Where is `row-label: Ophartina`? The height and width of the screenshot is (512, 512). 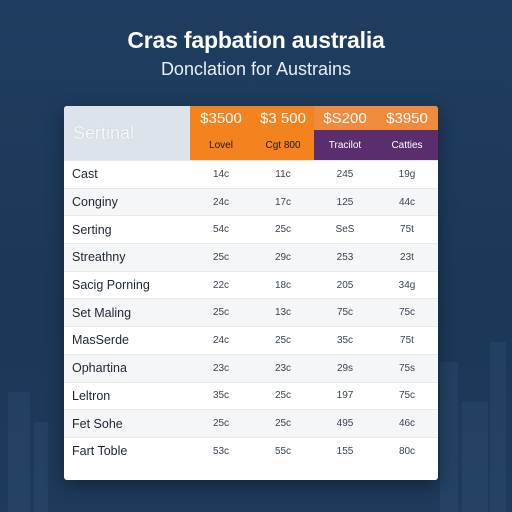
row-label: Ophartina is located at coordinates (99, 368).